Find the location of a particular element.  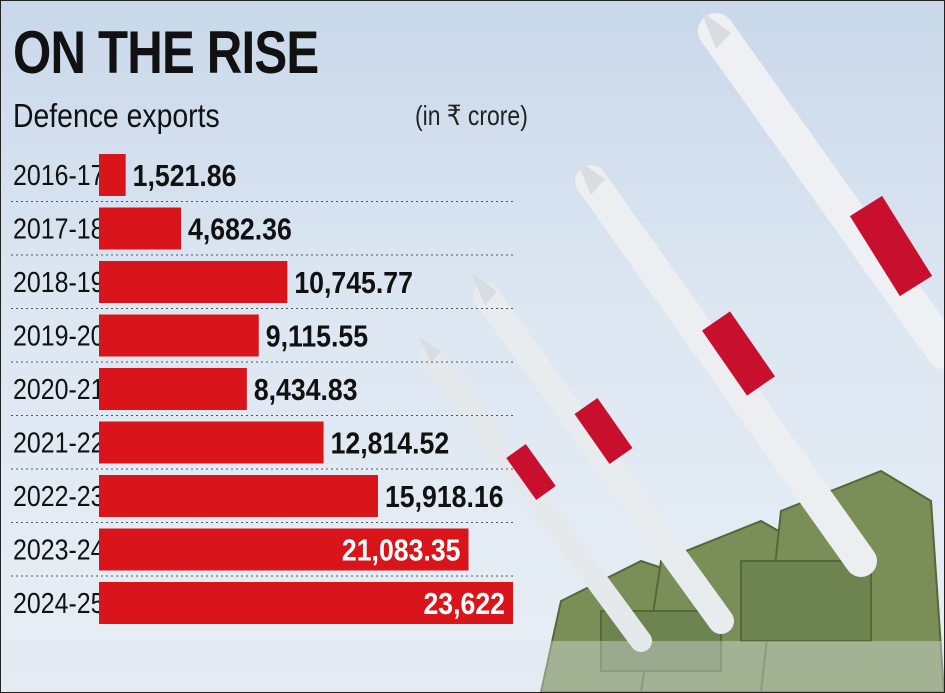

launcher-icon is located at coordinates (741, 580).